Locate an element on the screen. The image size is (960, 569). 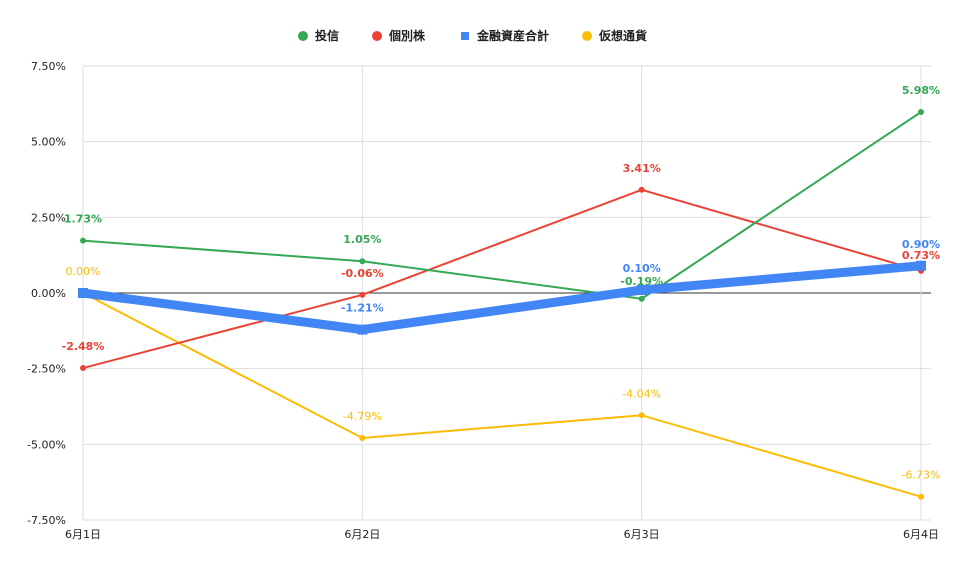
y-tick-label: -2.50% is located at coordinates (46, 369).